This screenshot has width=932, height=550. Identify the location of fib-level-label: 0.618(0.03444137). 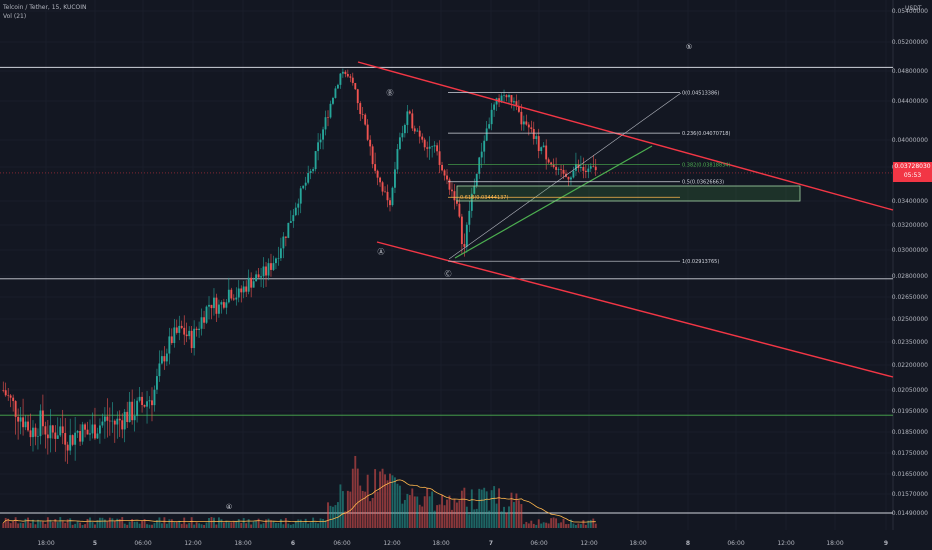
(484, 198).